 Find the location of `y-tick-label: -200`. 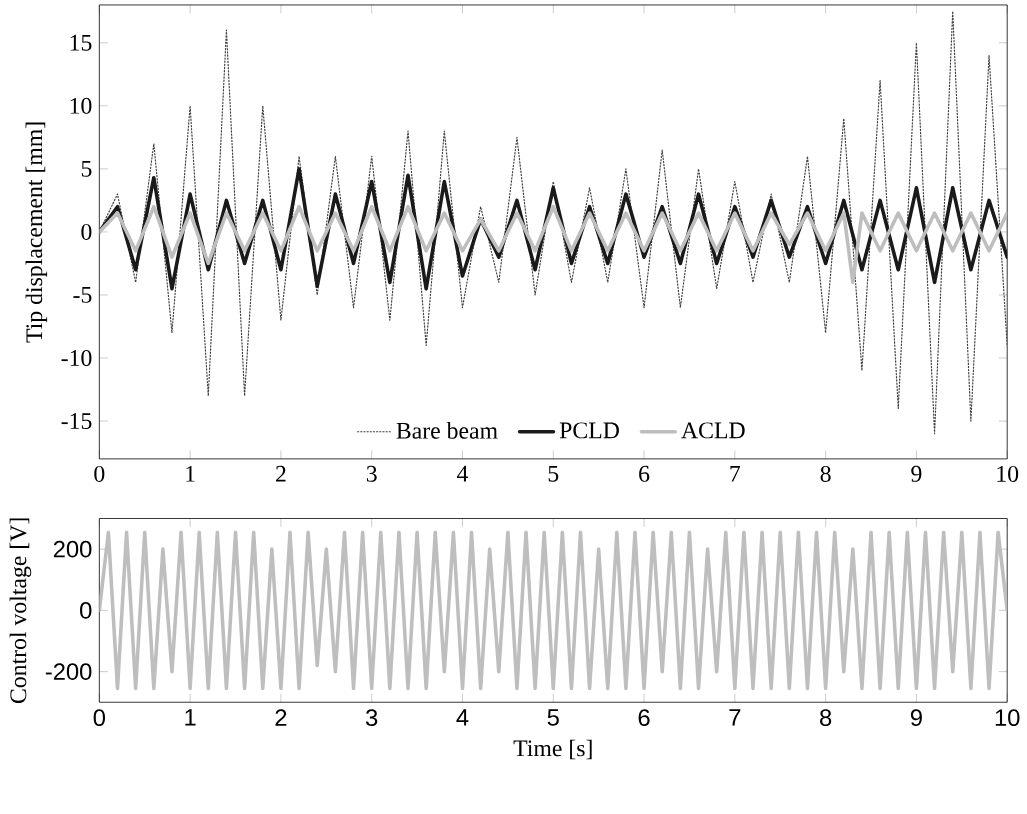

y-tick-label: -200 is located at coordinates (68, 671).